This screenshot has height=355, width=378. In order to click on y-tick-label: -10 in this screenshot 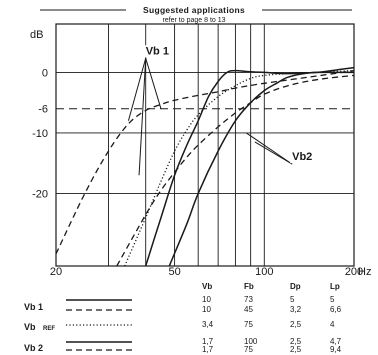, I will do `click(40, 134)`.